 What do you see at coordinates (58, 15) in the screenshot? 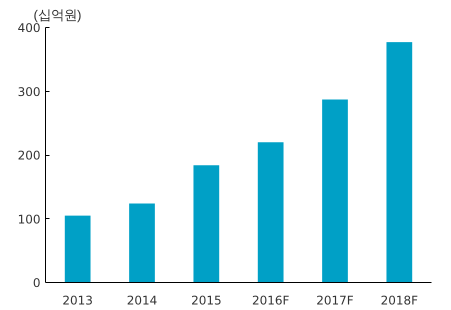
I see `y-axis-title: (십억원)` at bounding box center [58, 15].